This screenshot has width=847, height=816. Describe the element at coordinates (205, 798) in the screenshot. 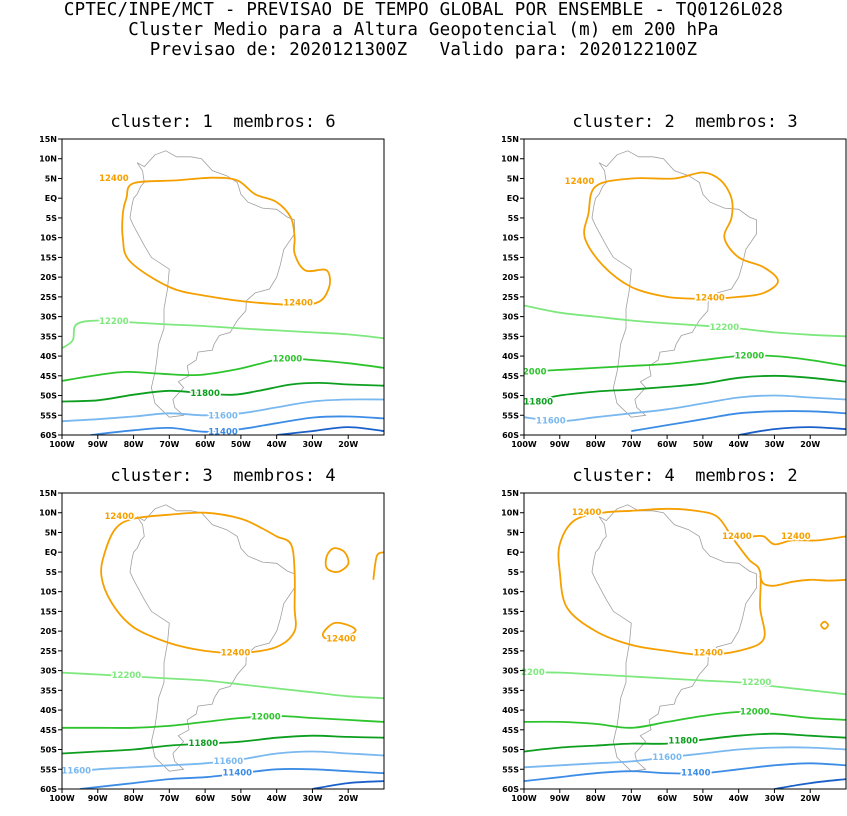

I see `x-tick-label: 60W` at that location.